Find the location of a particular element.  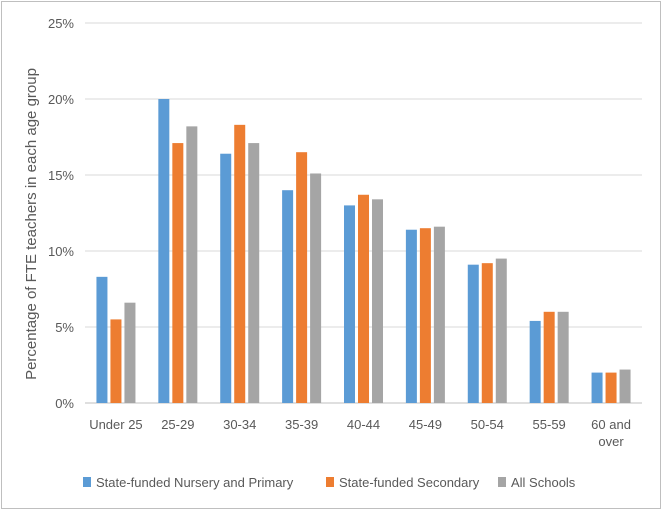

x-tick-label: 30-34 is located at coordinates (239, 424).